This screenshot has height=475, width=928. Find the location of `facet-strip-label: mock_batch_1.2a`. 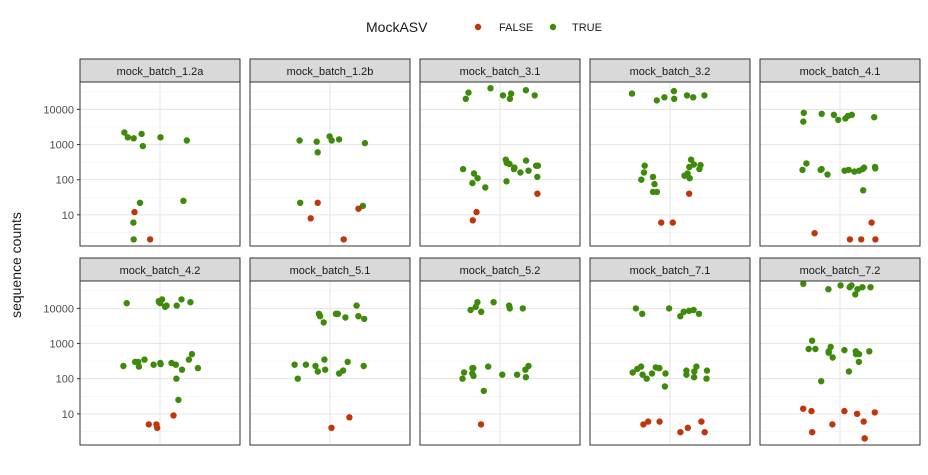

facet-strip-label: mock_batch_1.2a is located at coordinates (161, 72).